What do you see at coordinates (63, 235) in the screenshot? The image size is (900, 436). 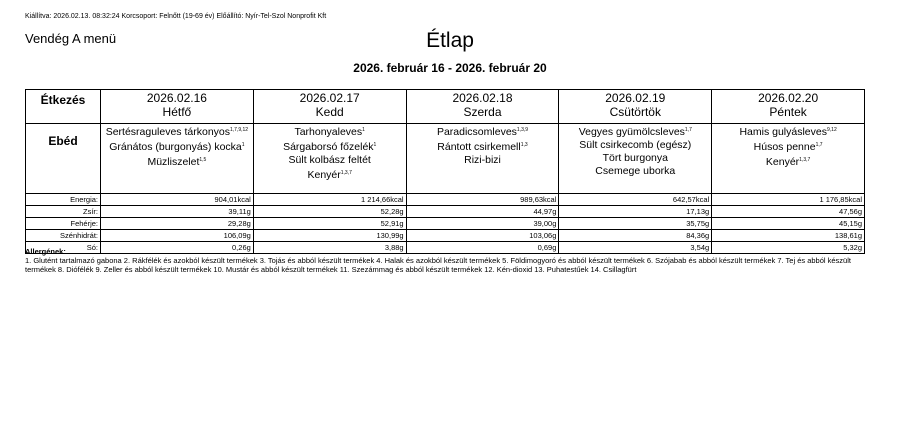 I see `nutrition-label: Szénhidrát:` at bounding box center [63, 235].